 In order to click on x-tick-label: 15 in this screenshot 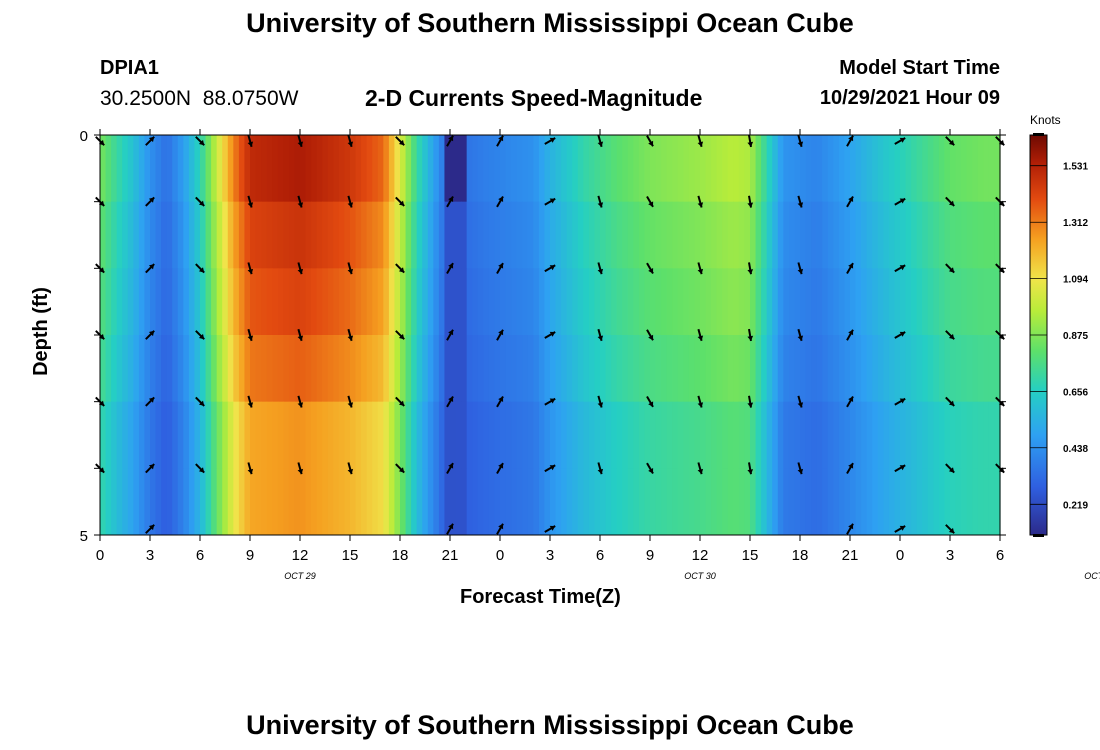, I will do `click(350, 555)`.